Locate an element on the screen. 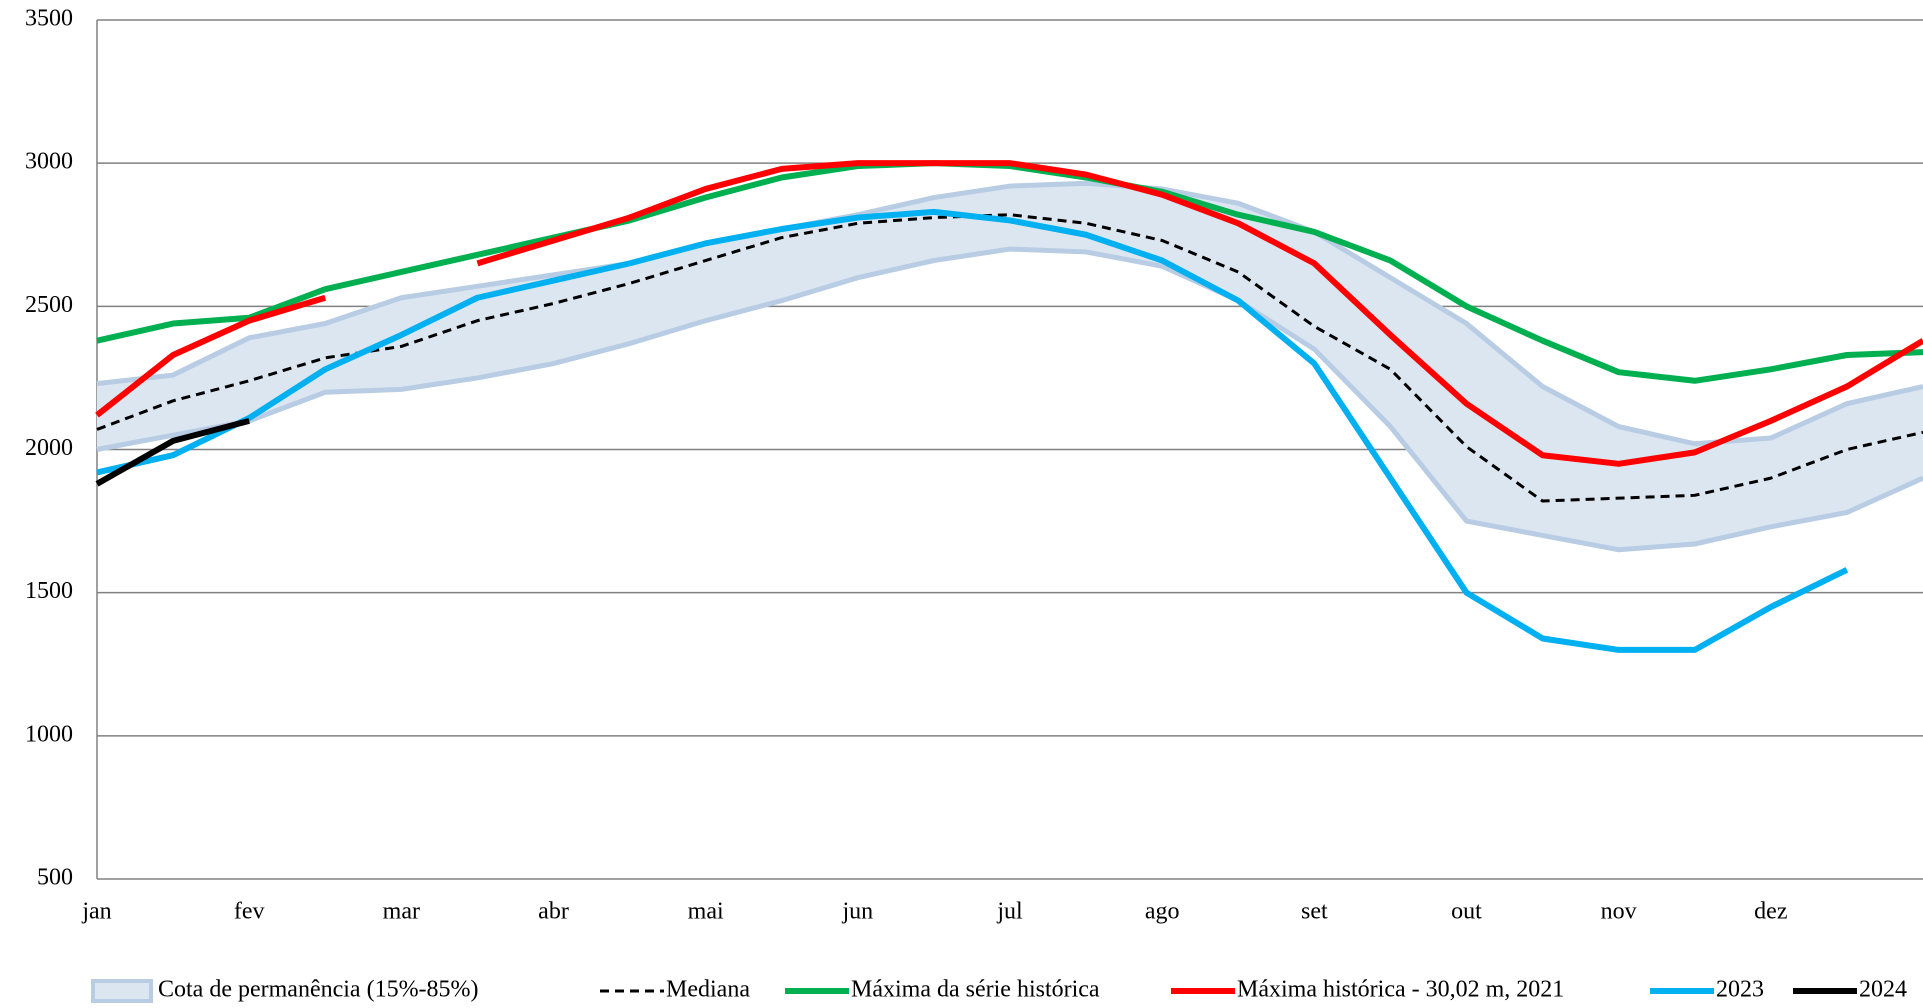 Image resolution: width=1923 pixels, height=1008 pixels. y-tick-label: 2500 is located at coordinates (49, 305).